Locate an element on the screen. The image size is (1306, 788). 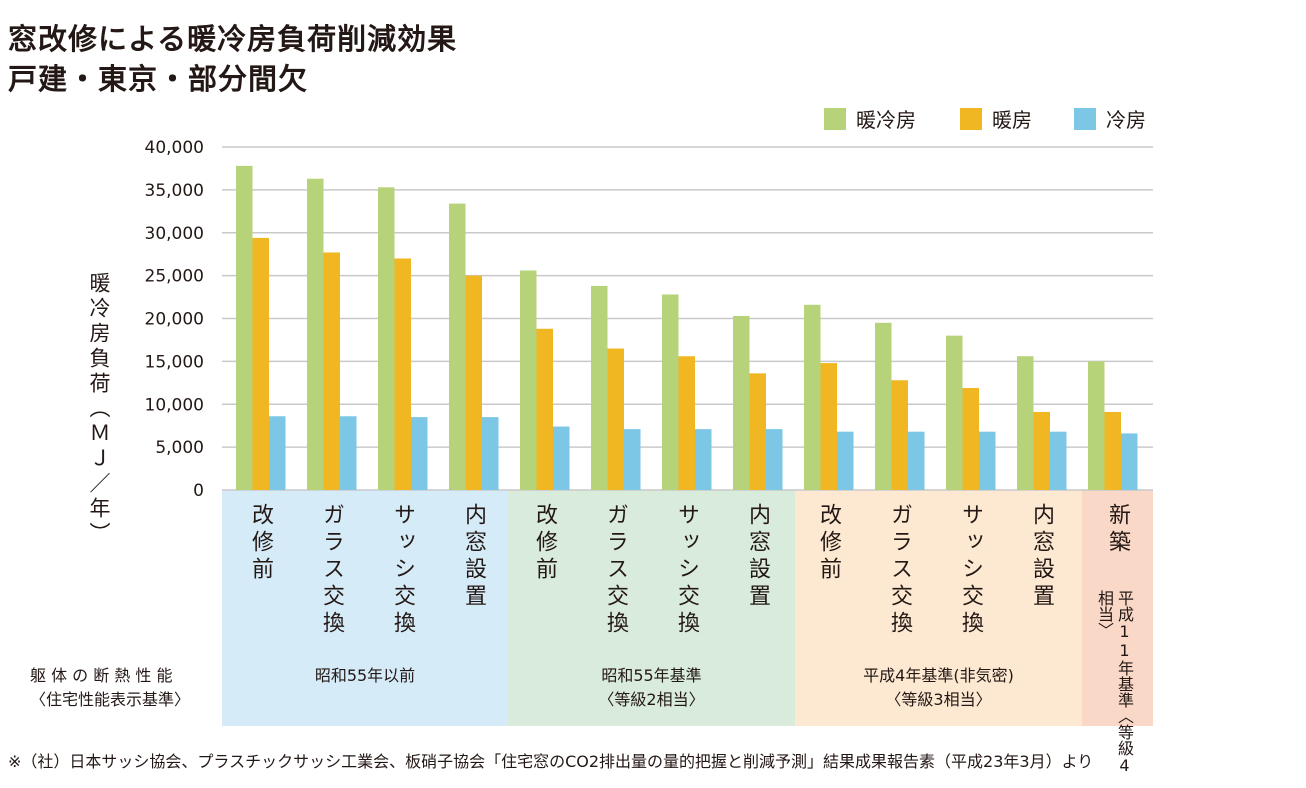
y-tick-label: 10,000 is located at coordinates (174, 405).